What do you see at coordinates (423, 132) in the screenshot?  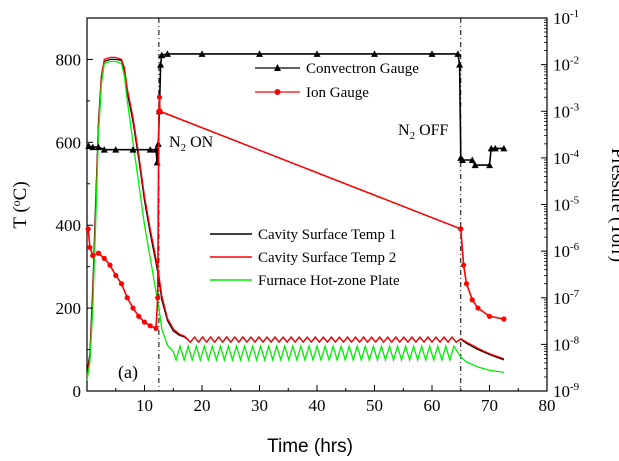 I see `annotation-n2-off: N2 OFF` at bounding box center [423, 132].